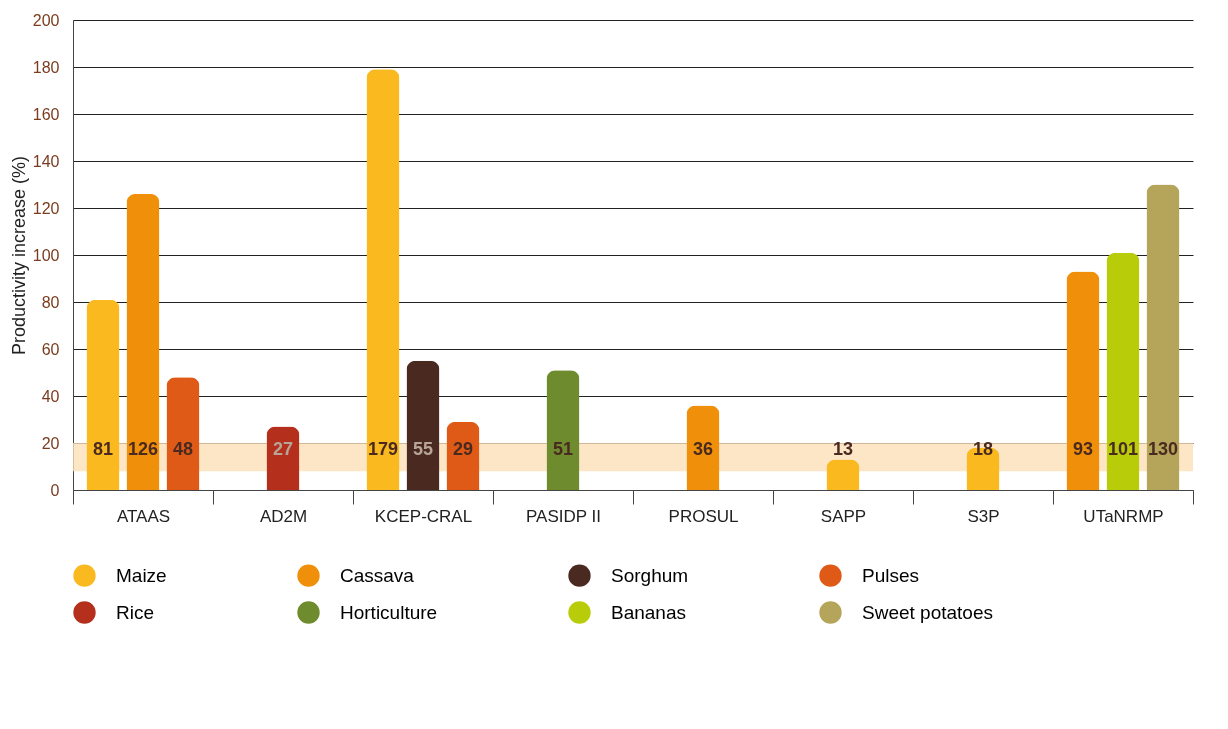  I want to click on data-label: 51, so click(563, 449).